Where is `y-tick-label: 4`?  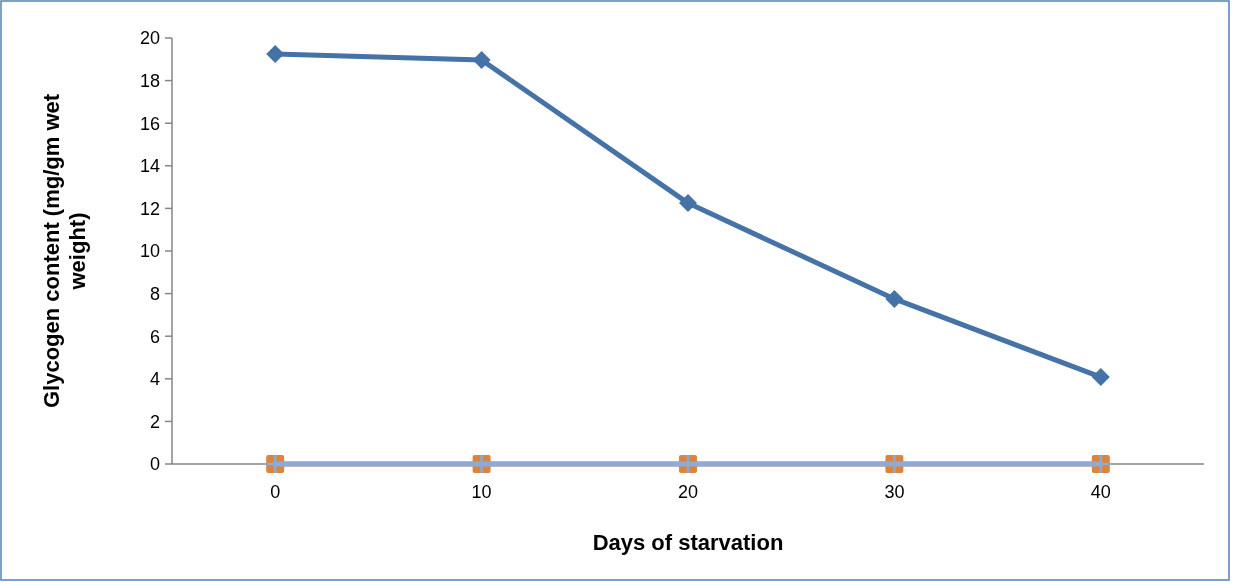
y-tick-label: 4 is located at coordinates (154, 379).